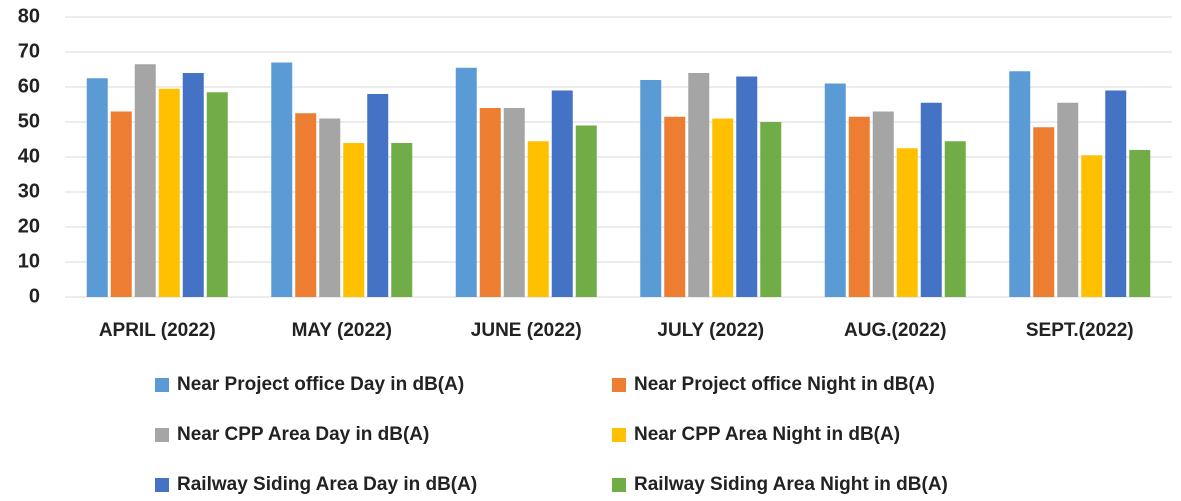 This screenshot has width=1181, height=501. What do you see at coordinates (327, 484) in the screenshot?
I see `legend-label: Railway Siding Area Day in dB(A)` at bounding box center [327, 484].